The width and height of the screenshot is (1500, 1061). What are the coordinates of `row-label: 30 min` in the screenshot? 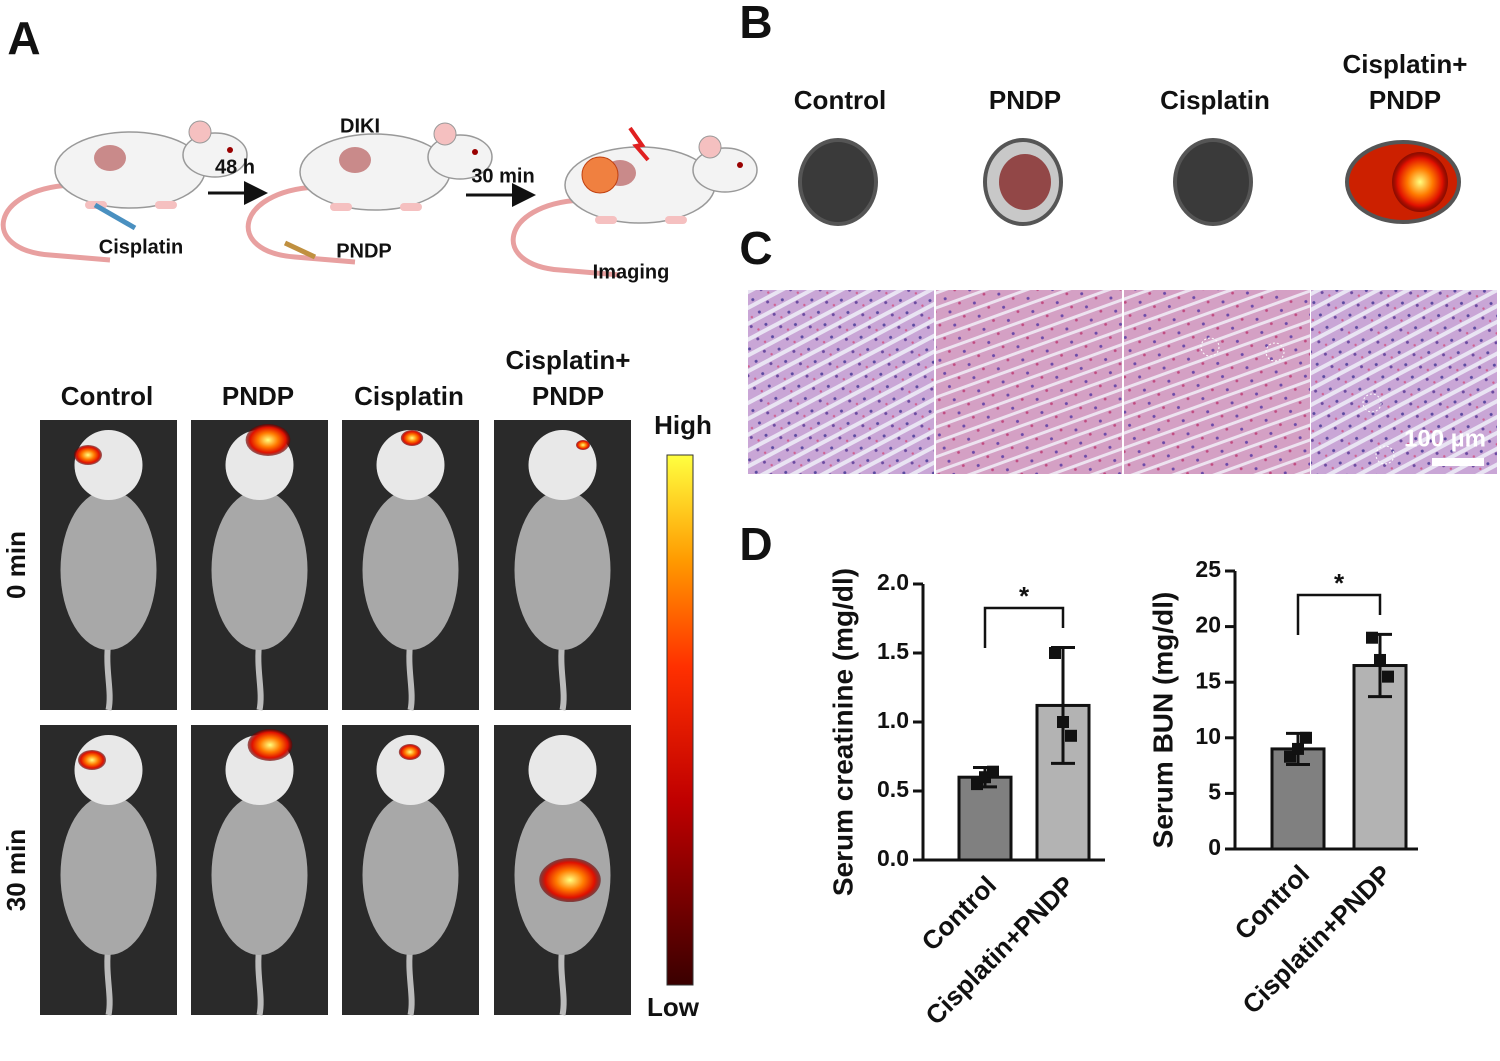 It's located at (16, 870).